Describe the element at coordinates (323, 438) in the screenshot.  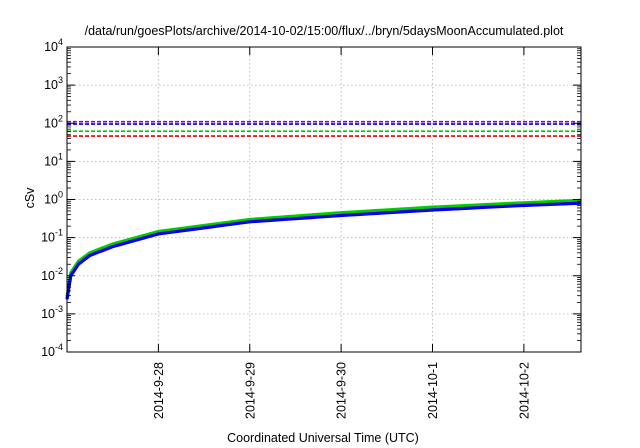
I see `x-axis-label: Coordinated Universal Time (UTC)` at that location.